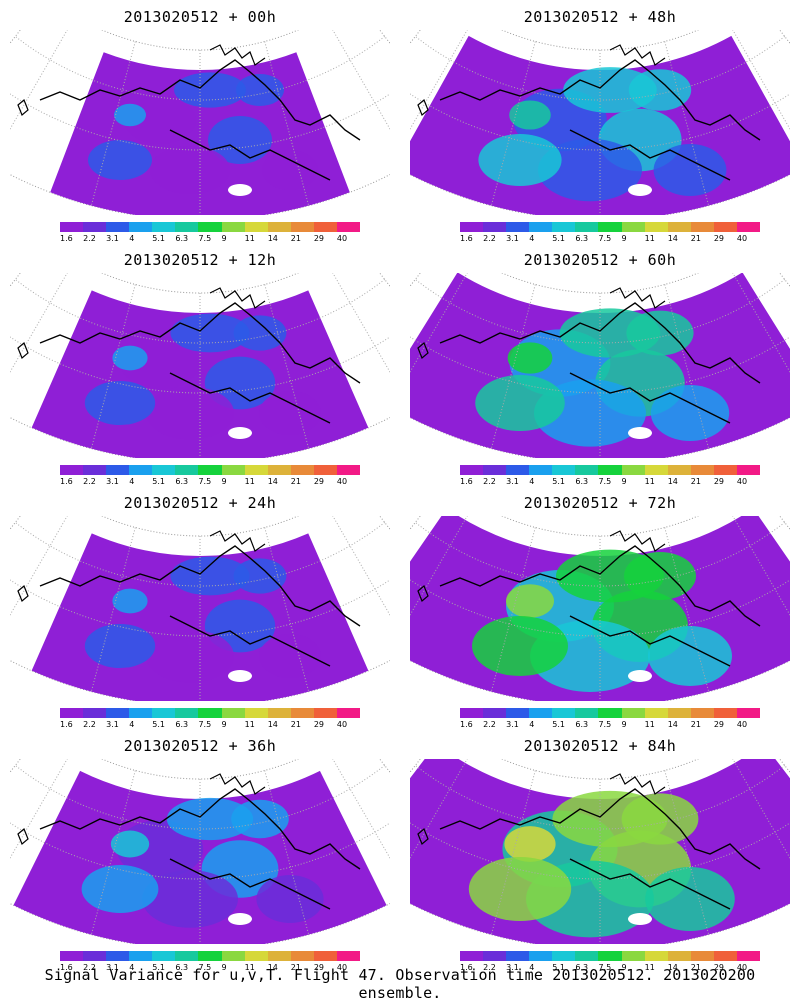  Describe the element at coordinates (159, 238) in the screenshot. I see `colorbar-tick-label: 5.1` at that location.